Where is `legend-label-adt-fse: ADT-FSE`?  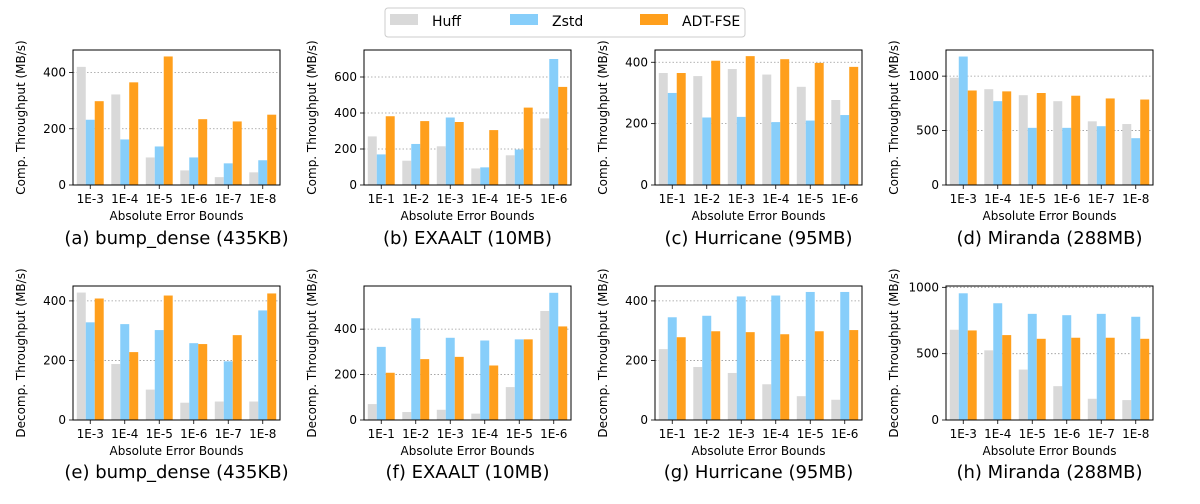 legend-label-adt-fse: ADT-FSE is located at coordinates (711, 22).